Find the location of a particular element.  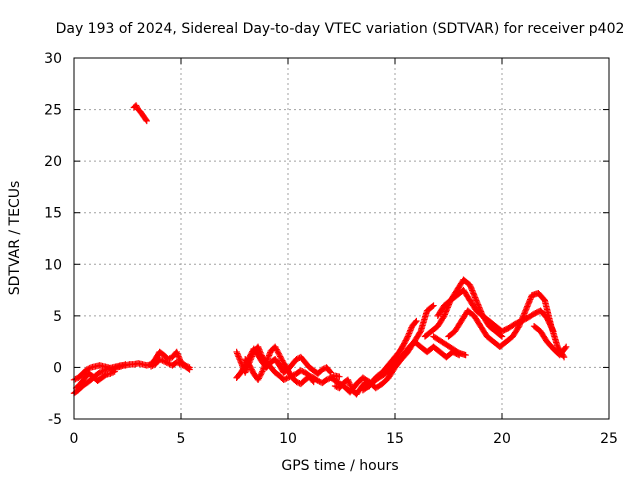

x-tick-label: 10 is located at coordinates (288, 439).